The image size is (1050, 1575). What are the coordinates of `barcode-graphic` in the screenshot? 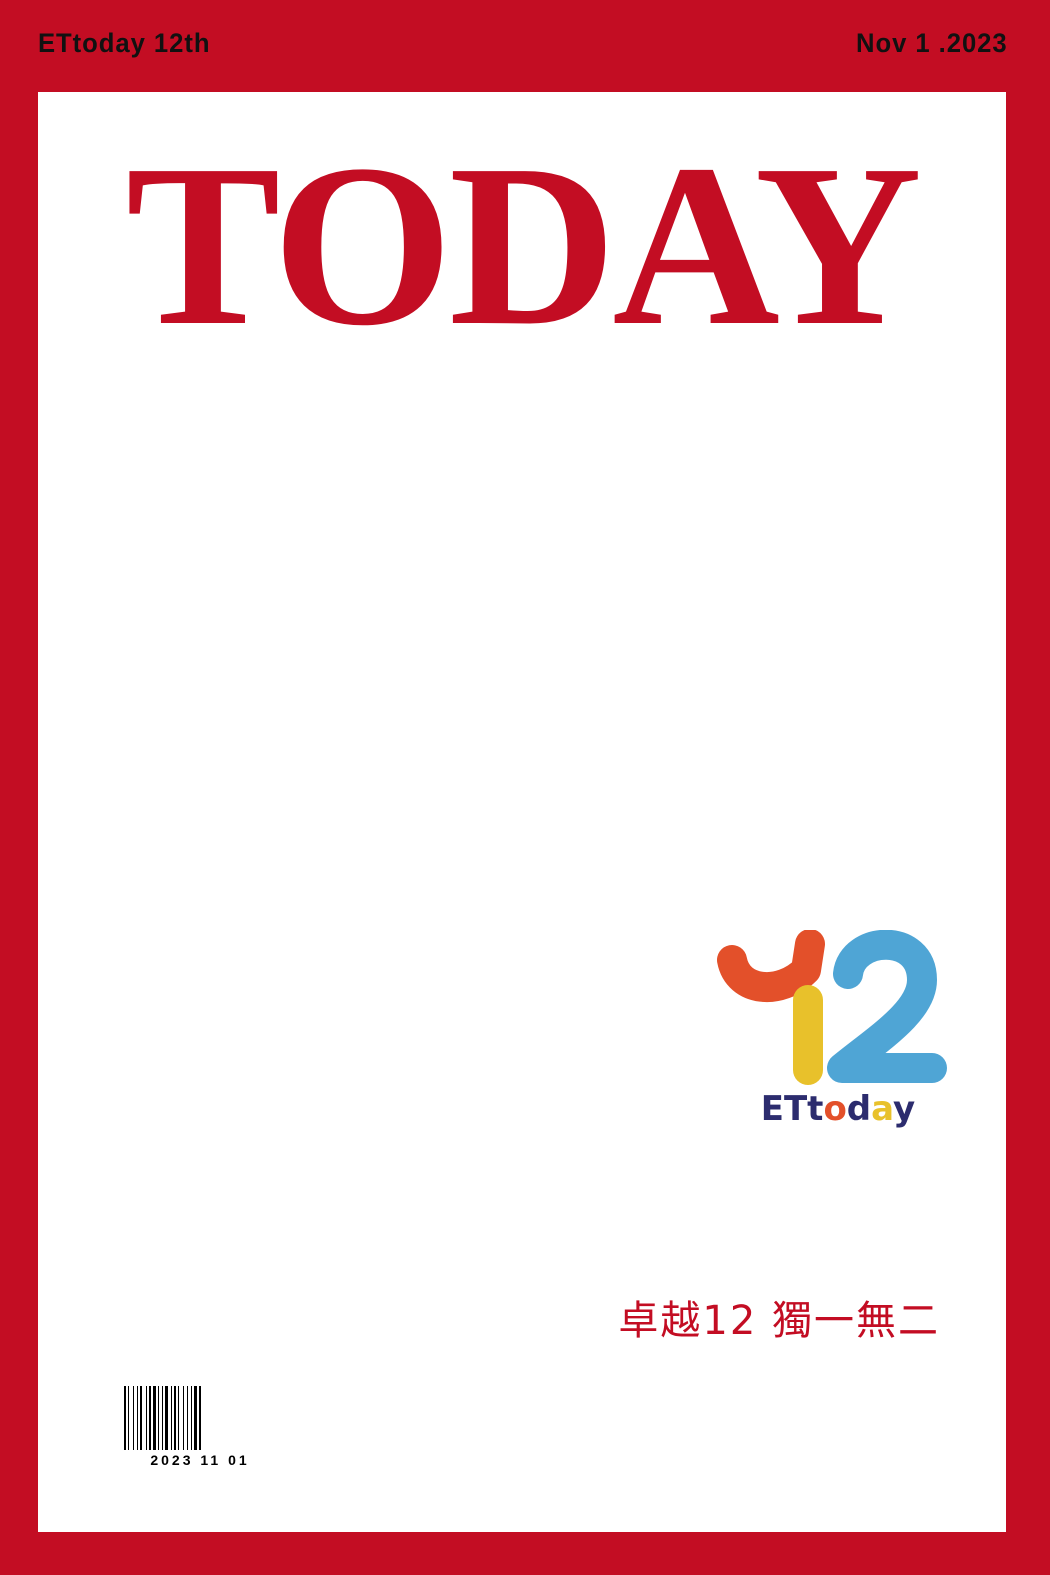 It's located at (162, 1418).